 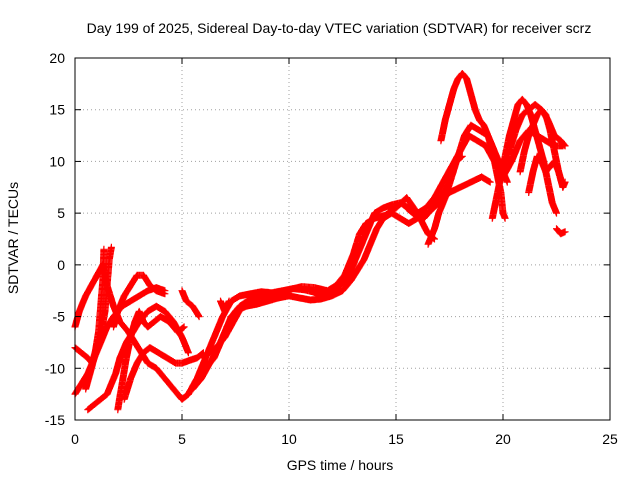 What do you see at coordinates (55, 420) in the screenshot?
I see `y-tick-label: -15` at bounding box center [55, 420].